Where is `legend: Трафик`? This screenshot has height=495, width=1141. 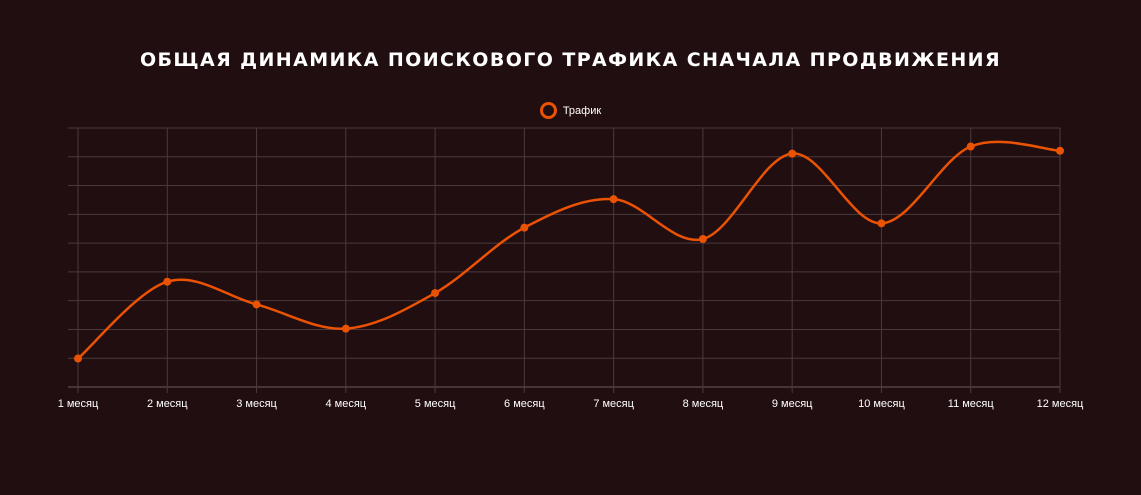 legend: Трафик is located at coordinates (570, 110).